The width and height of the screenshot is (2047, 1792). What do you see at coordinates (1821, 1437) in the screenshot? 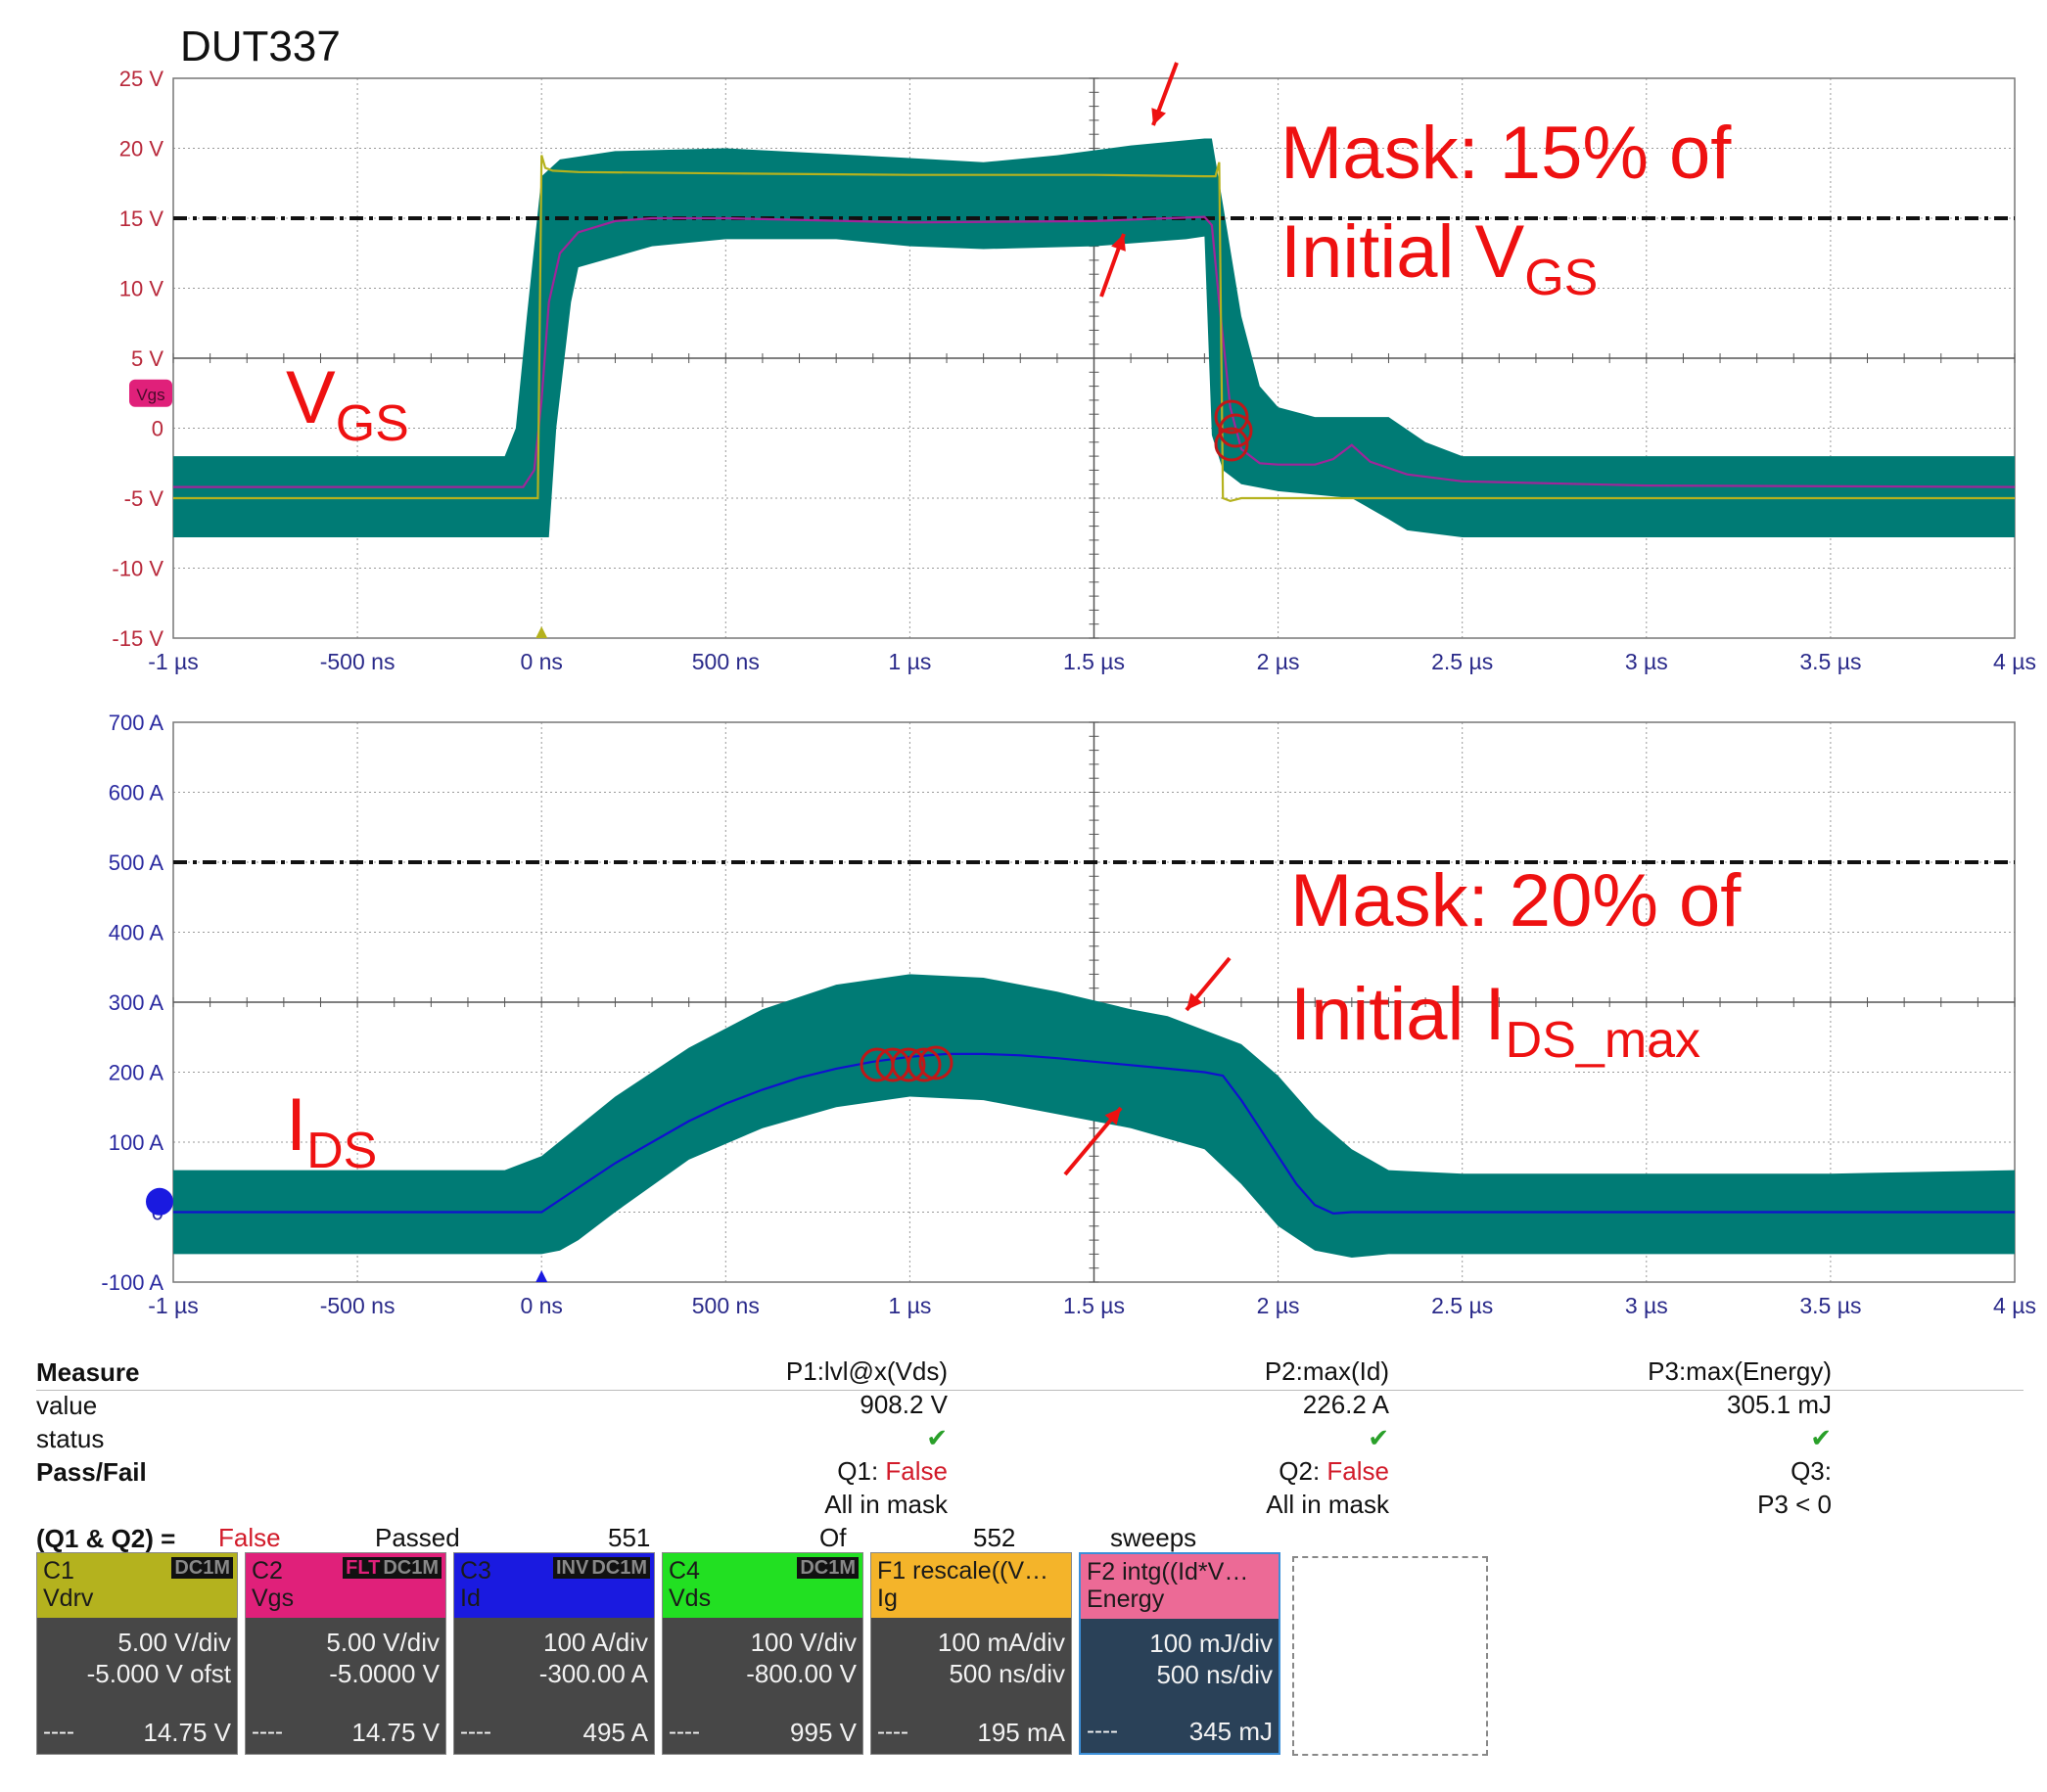
I see `p3-status-check-icon: ✔` at bounding box center [1821, 1437].